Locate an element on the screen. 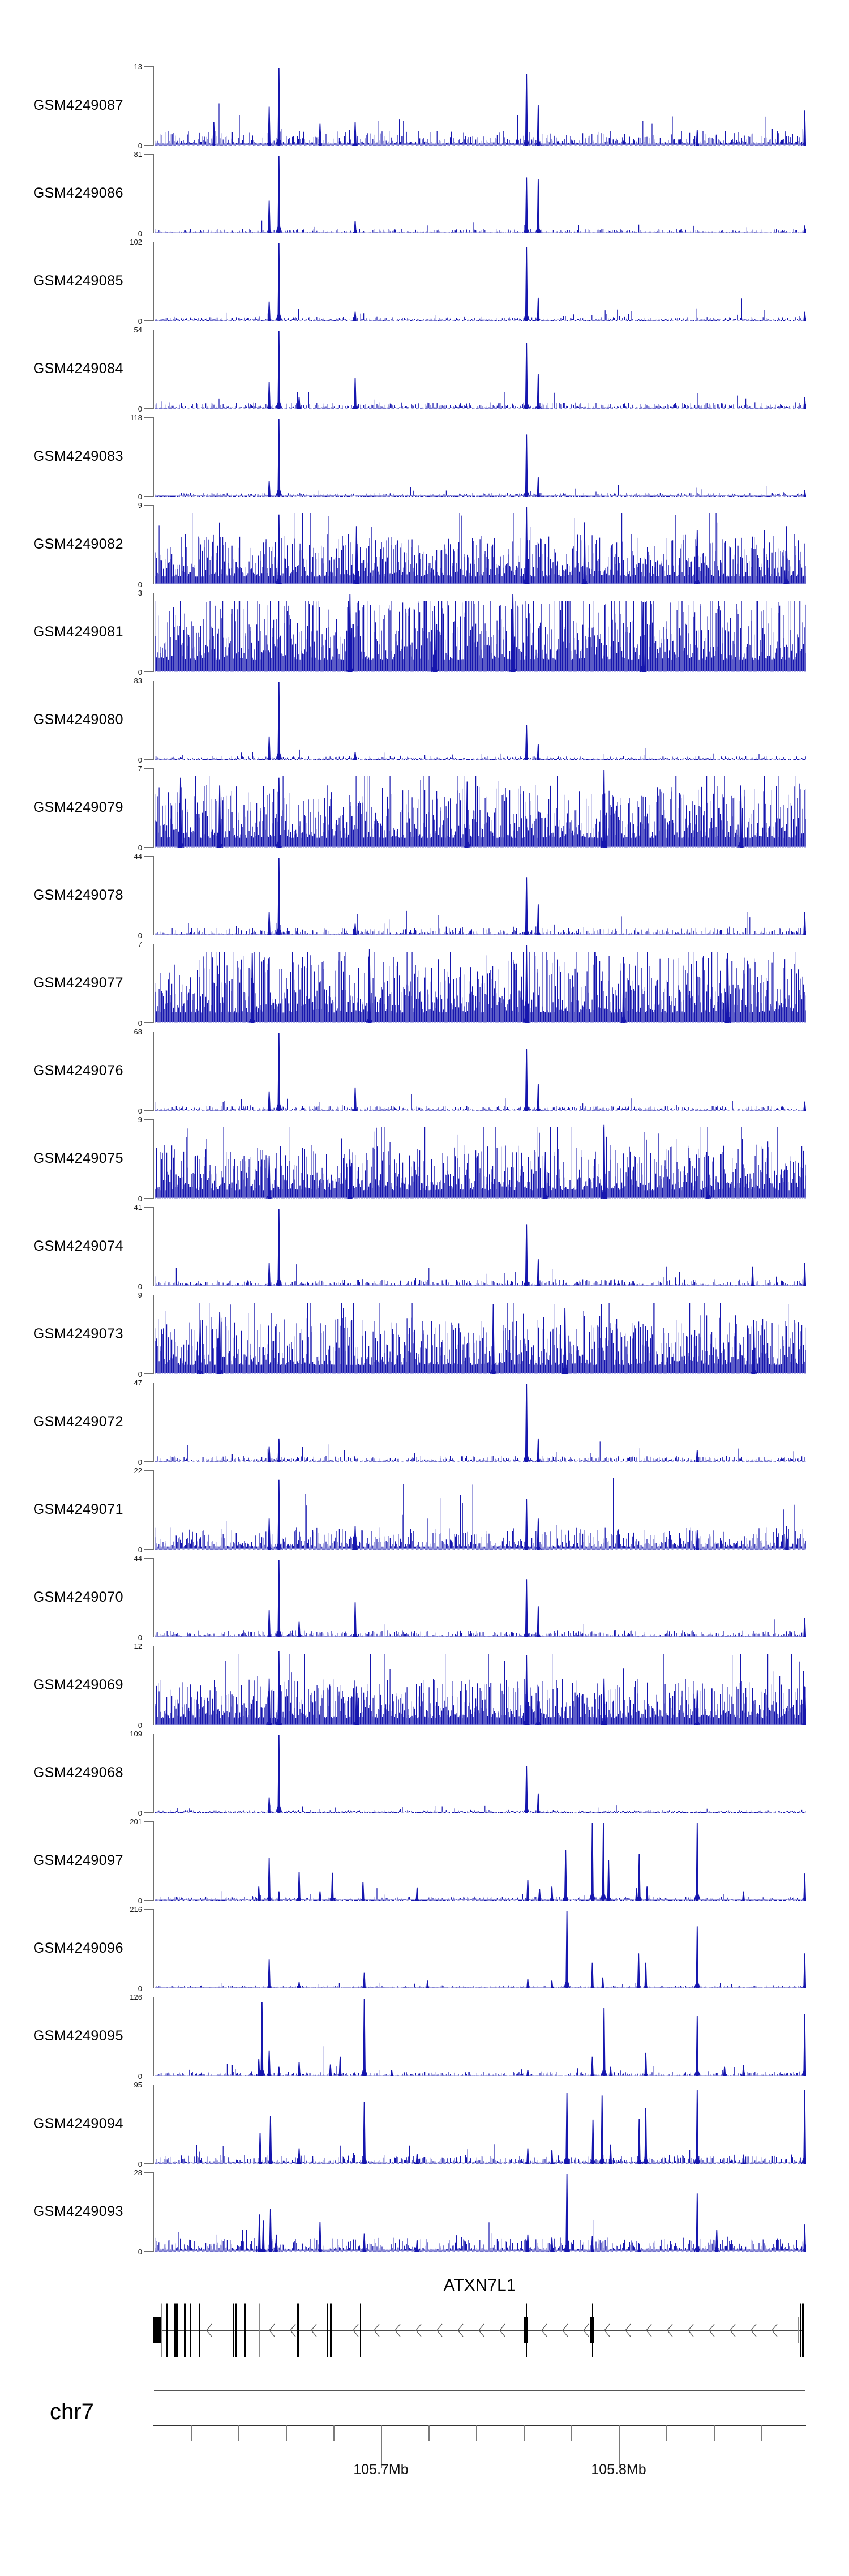 The image size is (849, 2576). yaxis-max-label: 118 is located at coordinates (136, 417).